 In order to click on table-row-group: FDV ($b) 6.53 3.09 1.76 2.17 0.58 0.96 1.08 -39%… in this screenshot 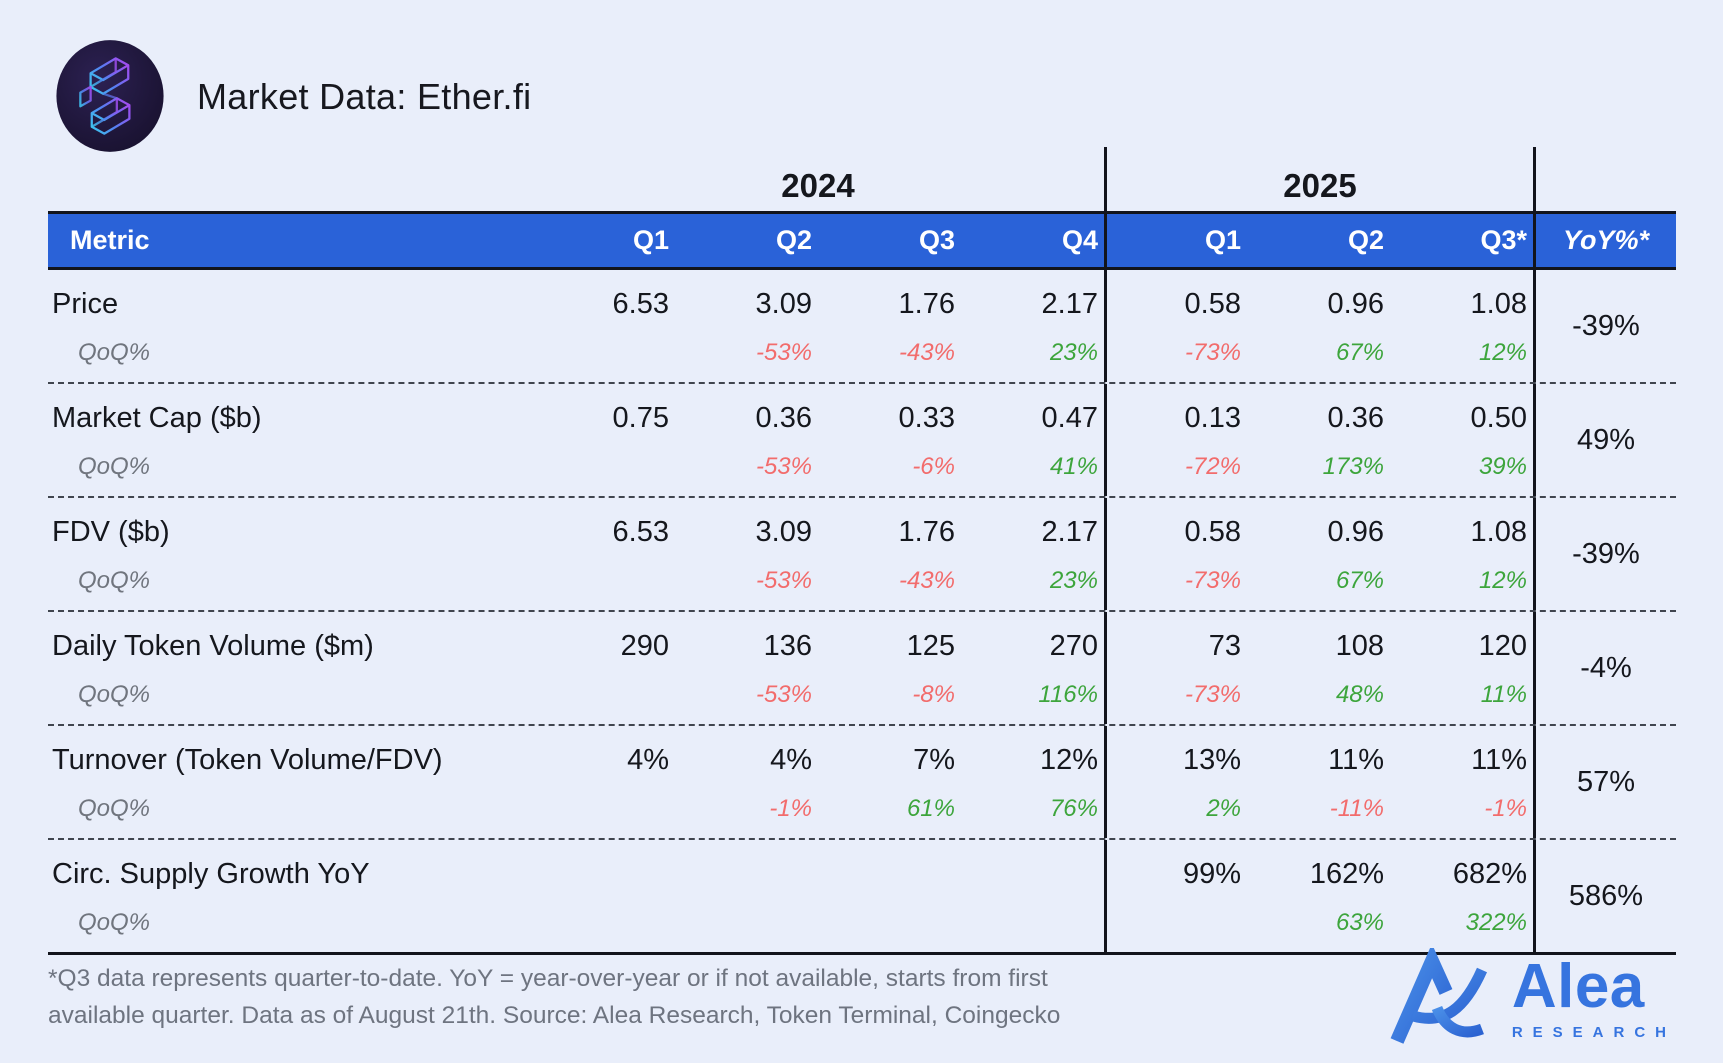, I will do `click(862, 555)`.